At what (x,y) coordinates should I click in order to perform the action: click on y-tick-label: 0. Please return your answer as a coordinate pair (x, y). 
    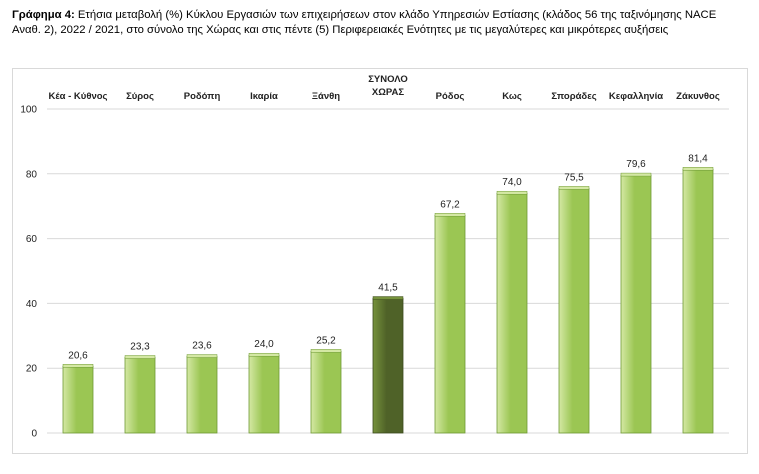
    Looking at the image, I should click on (34, 434).